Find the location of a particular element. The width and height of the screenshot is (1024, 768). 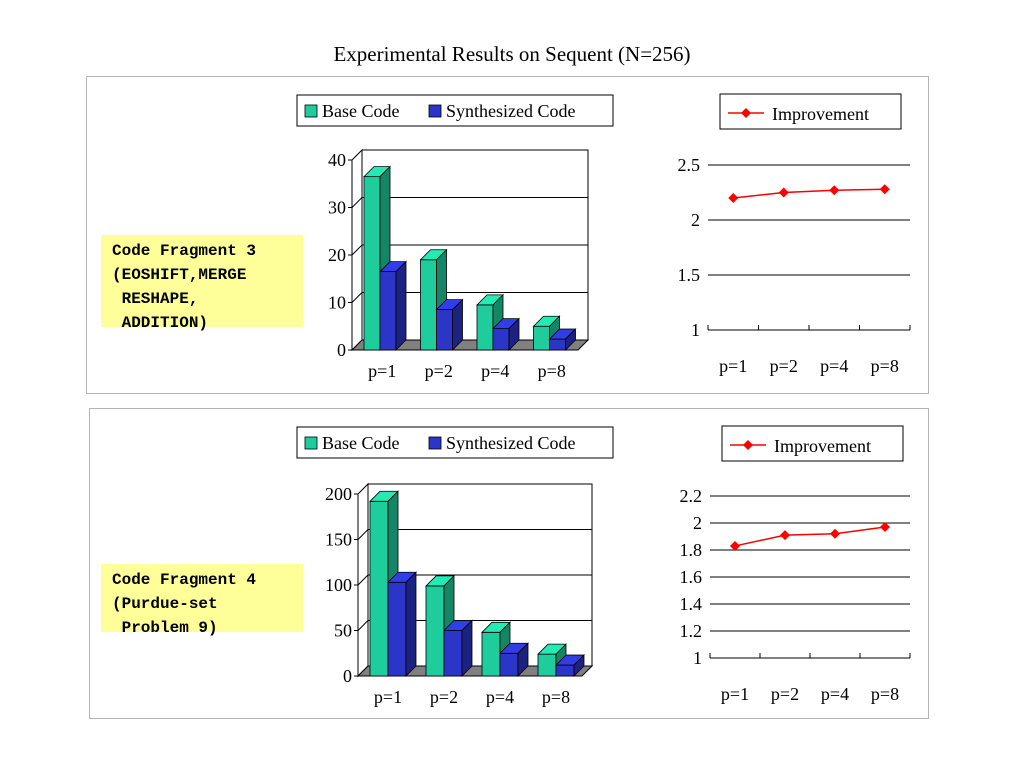

y-tick-label: 1.4 is located at coordinates (691, 604).